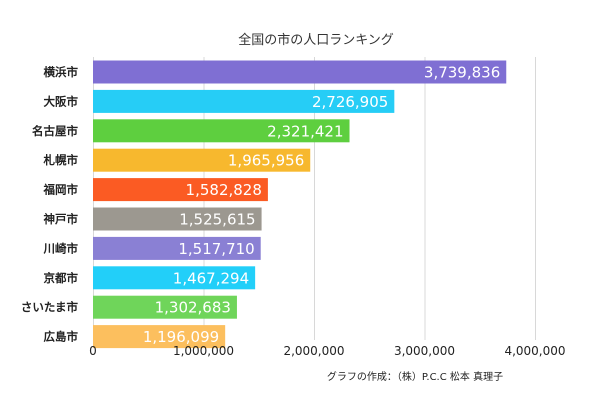 The height and width of the screenshot is (404, 609). What do you see at coordinates (181, 337) in the screenshot?
I see `bar-value-label: 1,196,099` at bounding box center [181, 337].